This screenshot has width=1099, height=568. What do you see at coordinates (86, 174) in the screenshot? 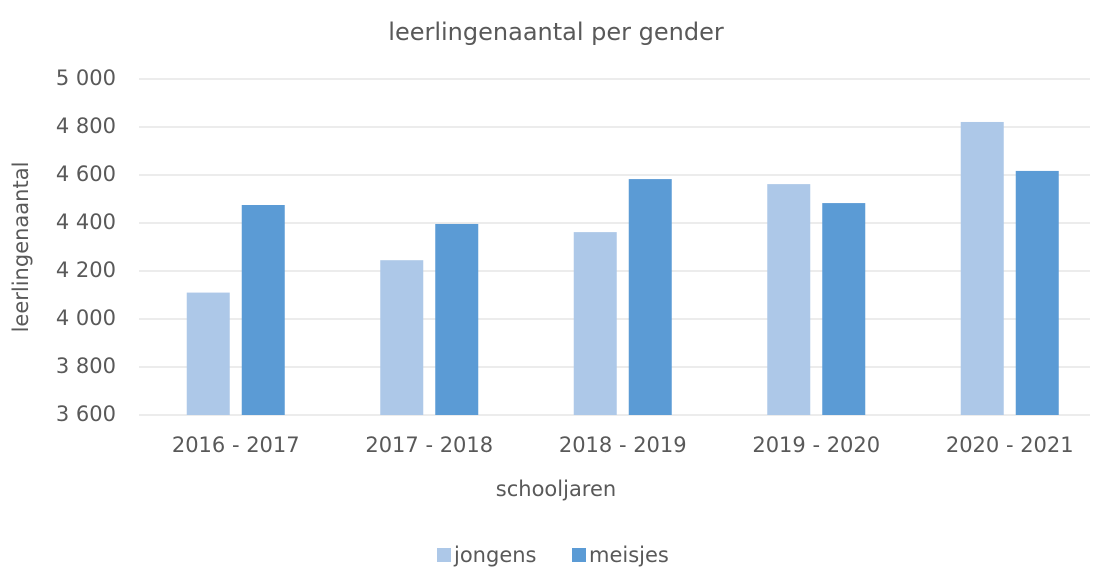
I see `y-tick-label: 4 600` at bounding box center [86, 174].